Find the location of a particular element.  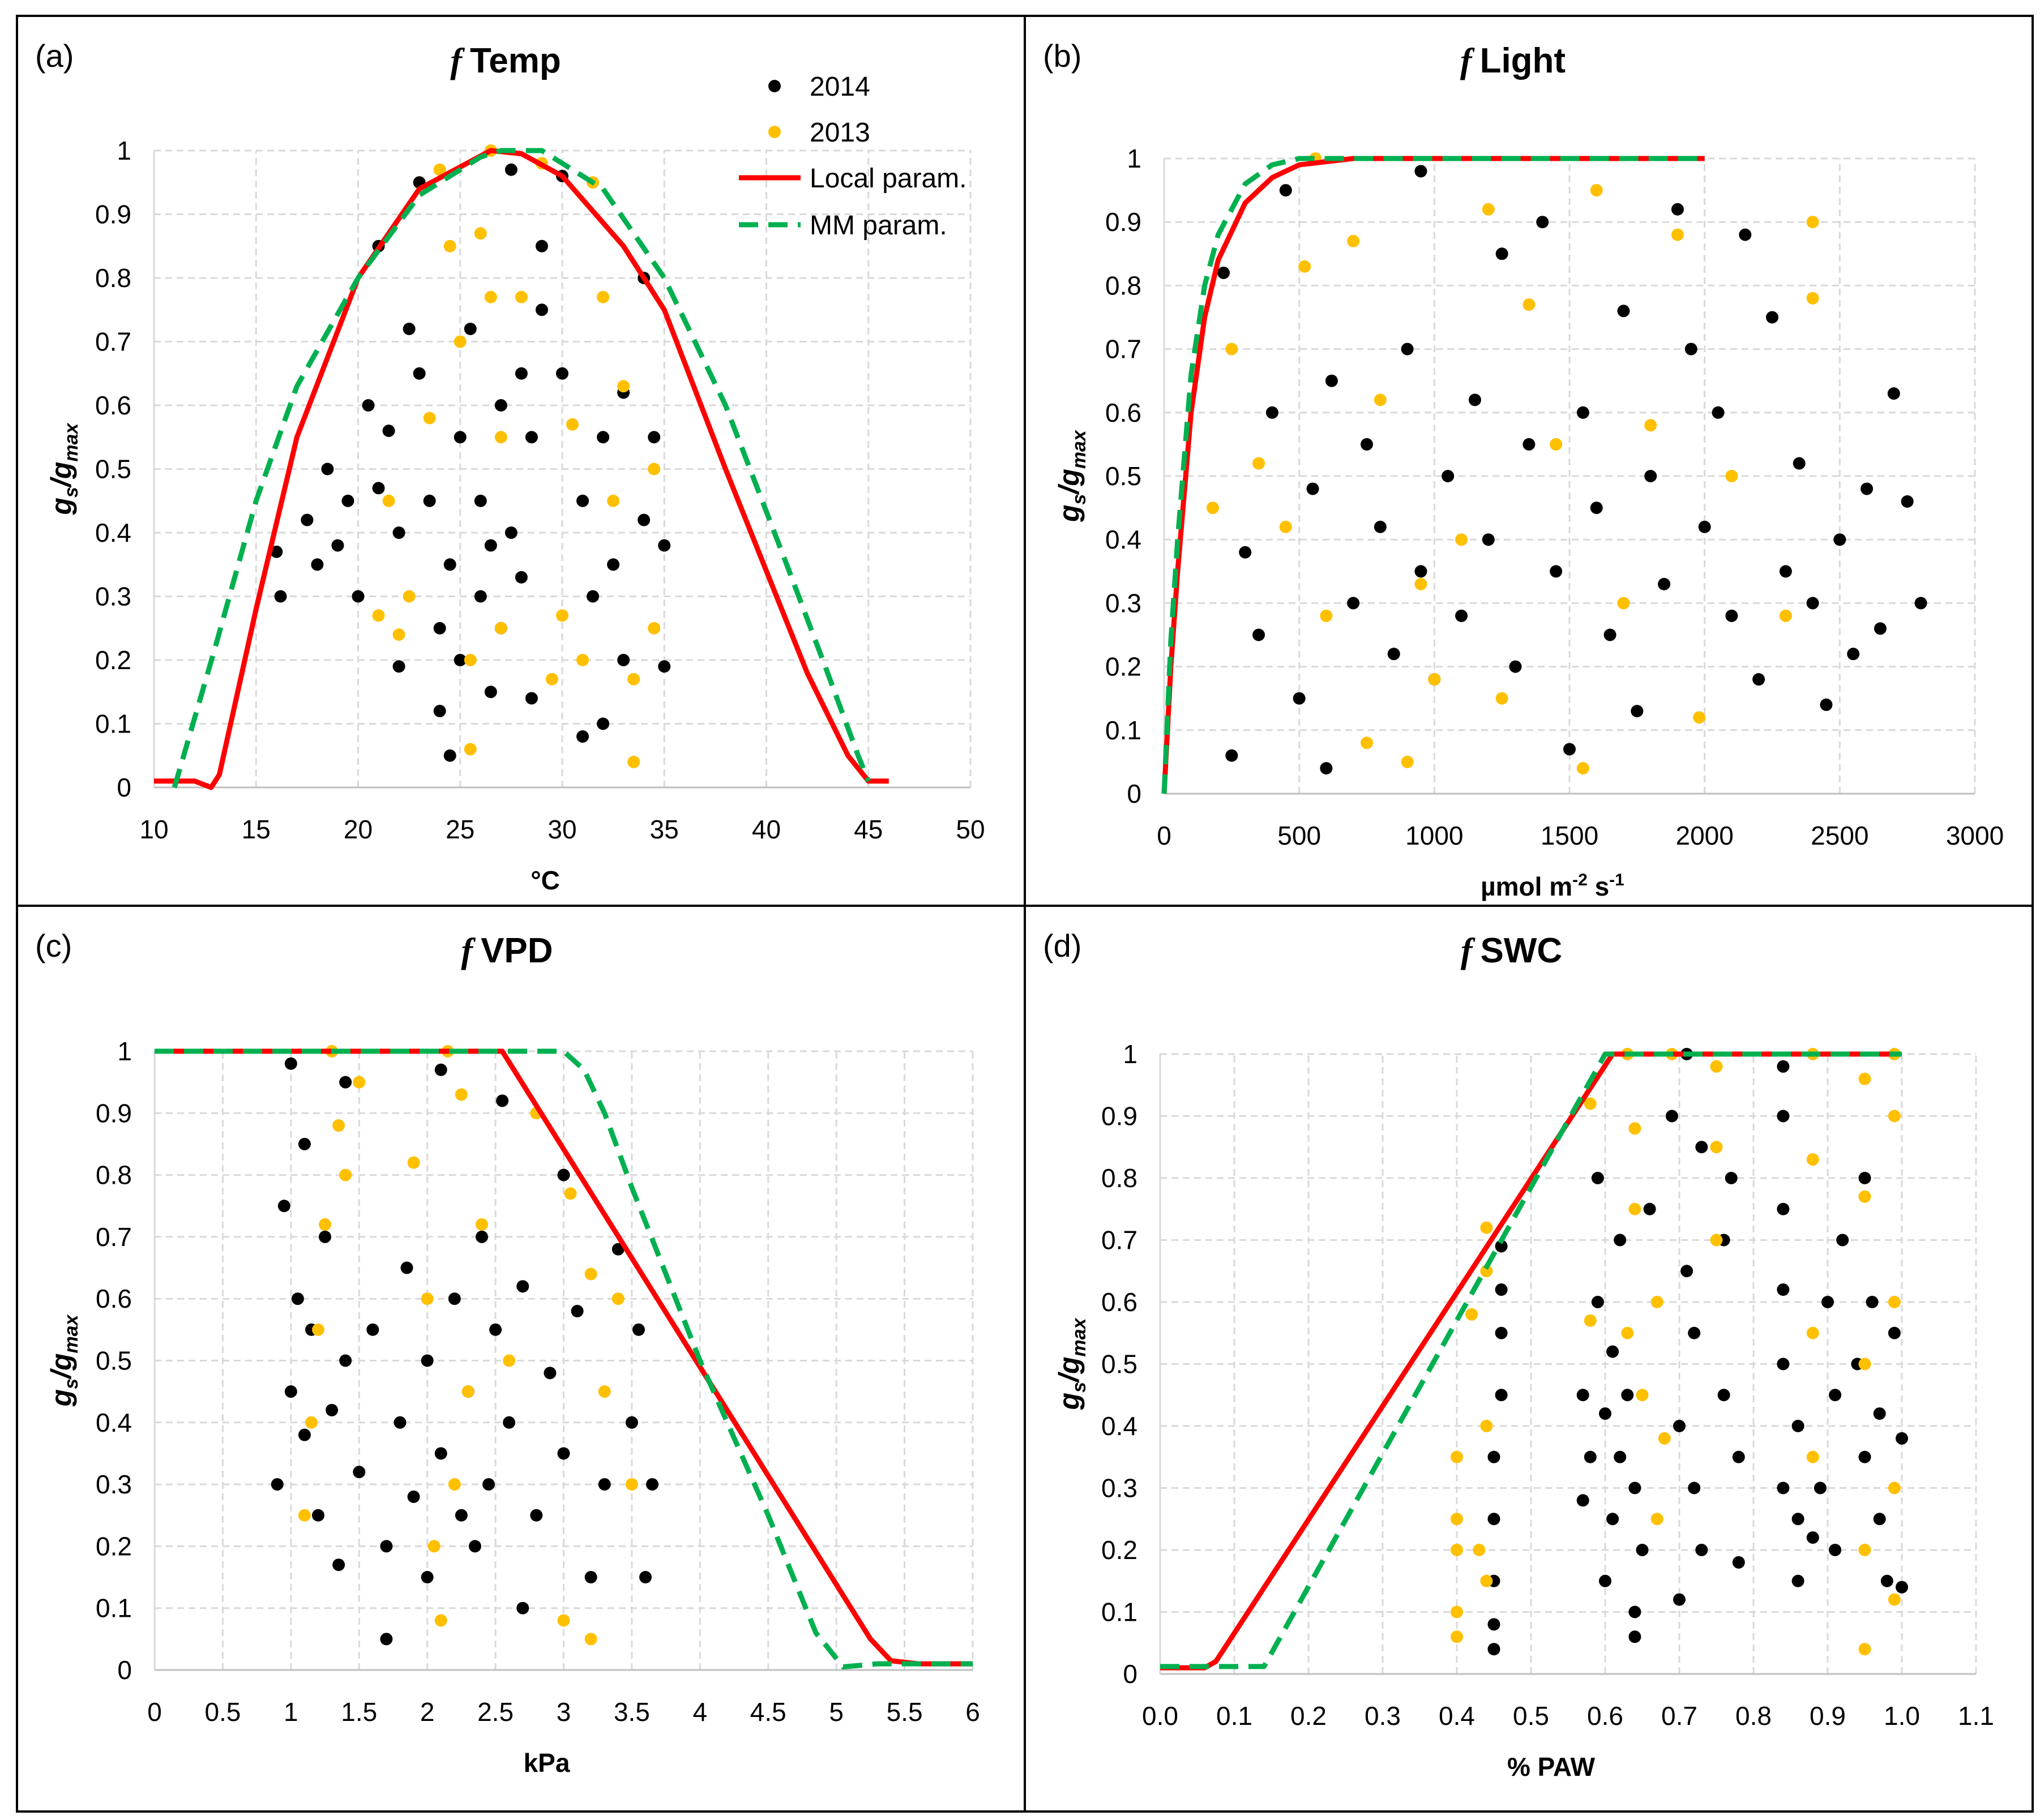

x-tick-label: 5.5 is located at coordinates (905, 1712).